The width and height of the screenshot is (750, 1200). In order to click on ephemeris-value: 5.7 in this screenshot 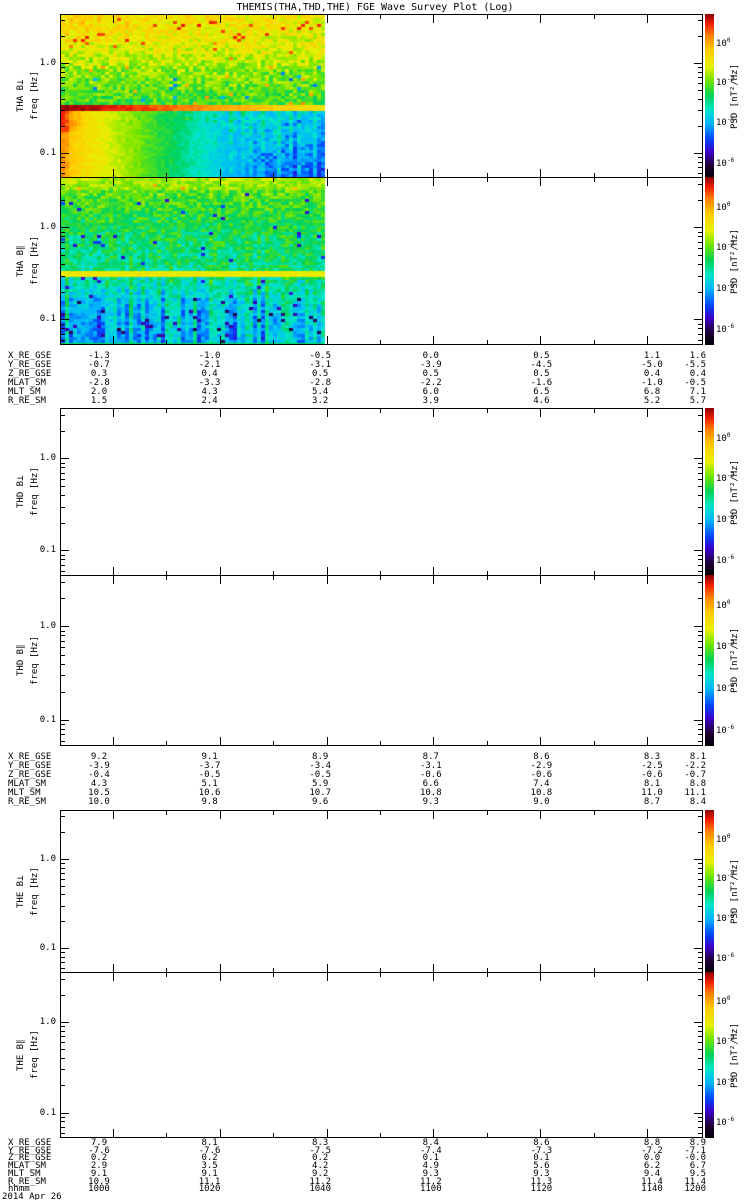, I will do `click(697, 401)`.